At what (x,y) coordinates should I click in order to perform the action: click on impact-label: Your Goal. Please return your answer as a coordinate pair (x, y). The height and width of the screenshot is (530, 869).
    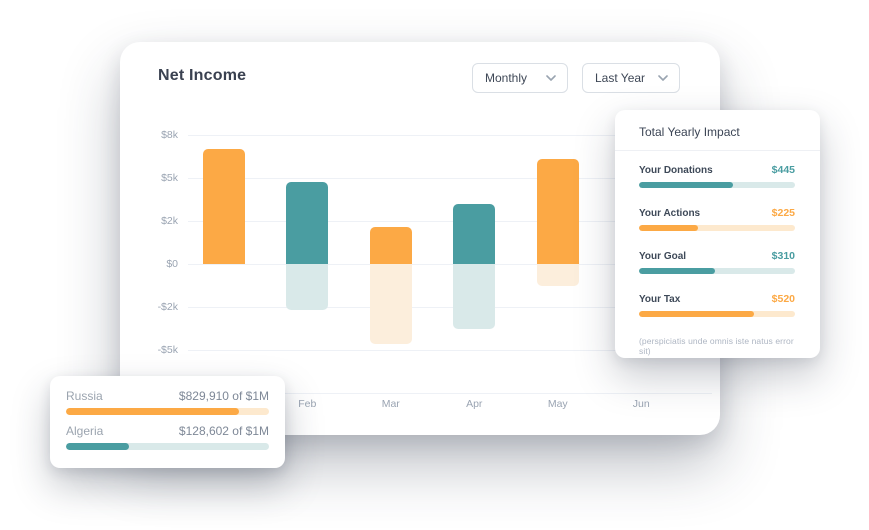
    Looking at the image, I should click on (663, 256).